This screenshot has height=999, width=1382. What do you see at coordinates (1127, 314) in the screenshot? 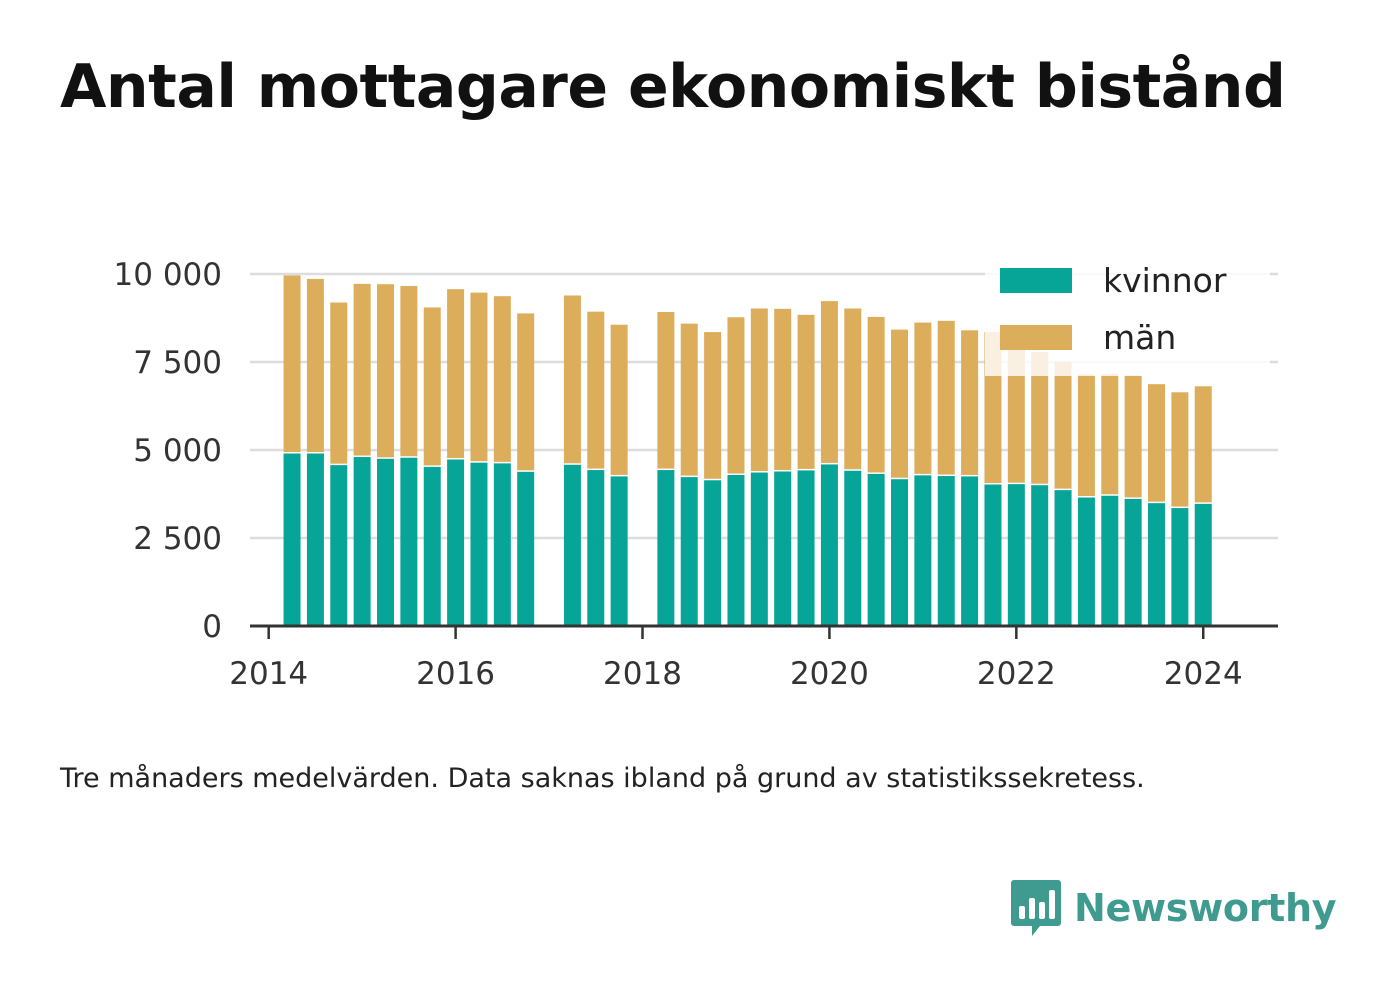
I see `legend: kvinnor män` at bounding box center [1127, 314].